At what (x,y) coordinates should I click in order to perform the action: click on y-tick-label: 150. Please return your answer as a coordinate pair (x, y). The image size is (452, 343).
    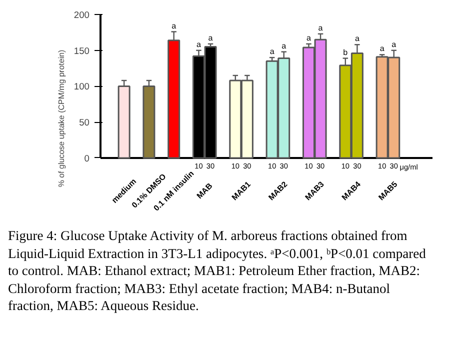
    Looking at the image, I should click on (82, 51).